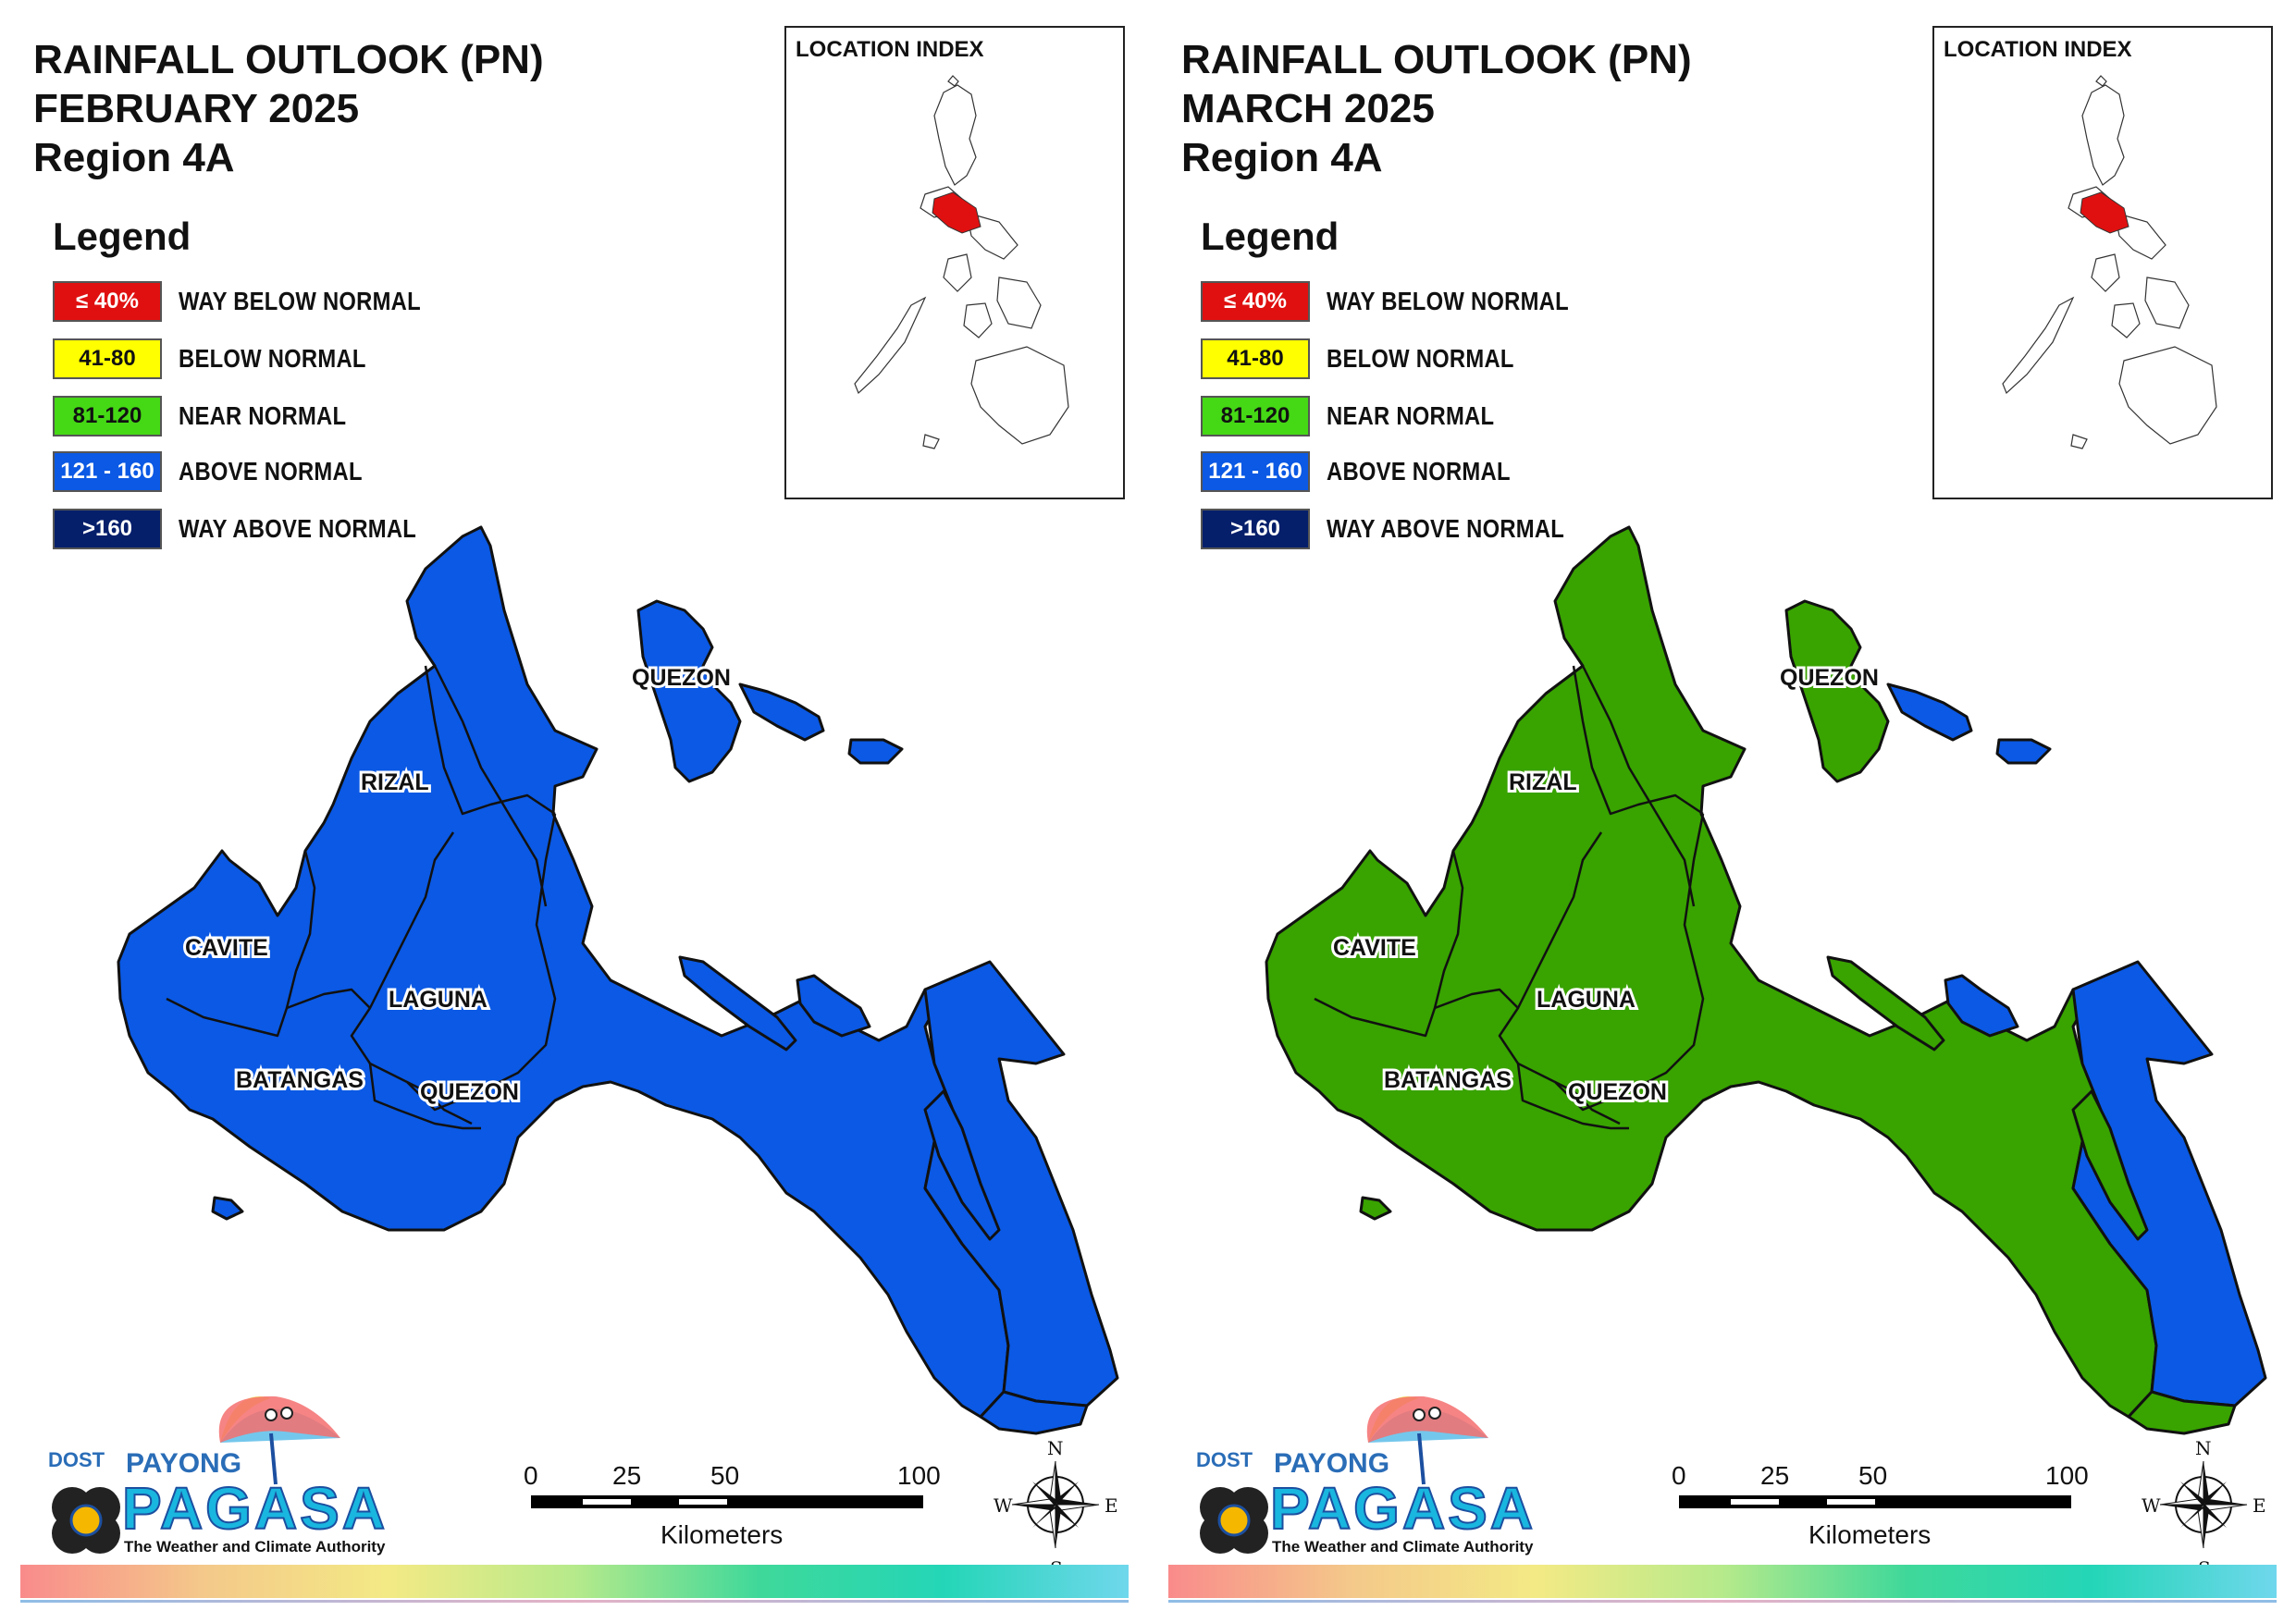 The image size is (2296, 1623). What do you see at coordinates (196, 108) in the screenshot?
I see `title-line-month: FEBRUARY 2025` at bounding box center [196, 108].